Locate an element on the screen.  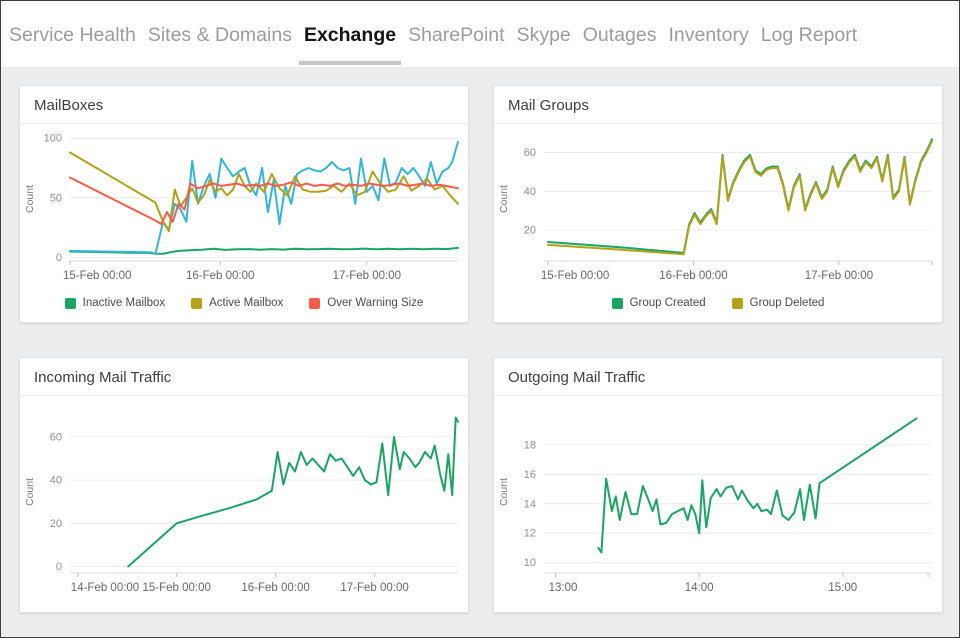
outgoing-mail-traffic-chart: 10 12 14 16 18 13:00 14:00 15:00 Count is located at coordinates (718, 501).